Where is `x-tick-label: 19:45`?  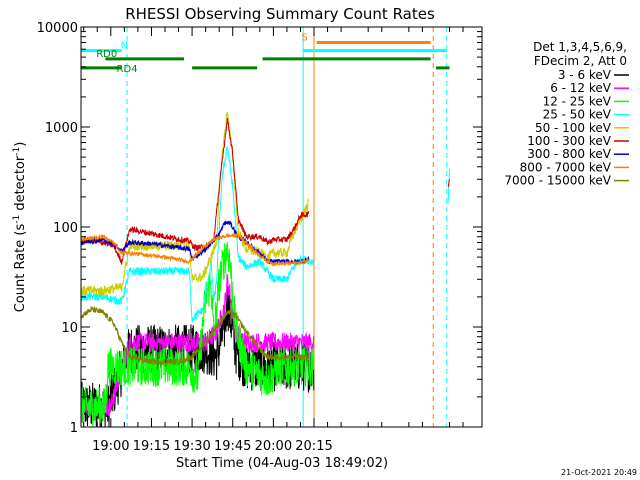
x-tick-label: 19:45 is located at coordinates (232, 446).